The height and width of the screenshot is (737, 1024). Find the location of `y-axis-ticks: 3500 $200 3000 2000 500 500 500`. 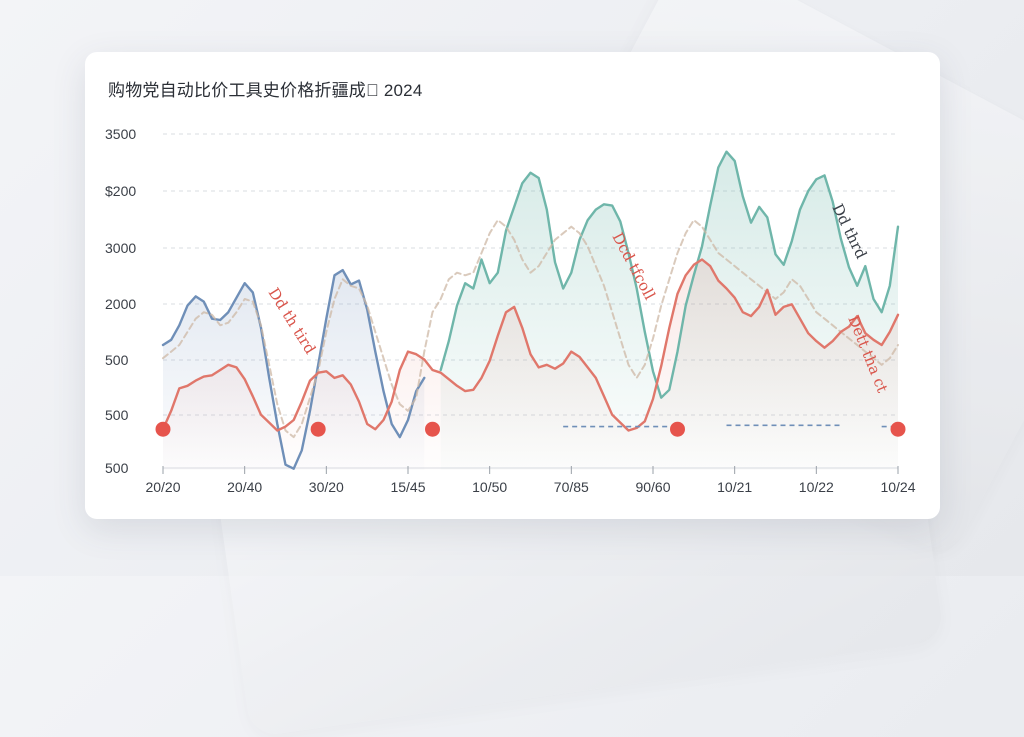

y-axis-ticks: 3500 $200 3000 2000 500 500 500 is located at coordinates (120, 301).